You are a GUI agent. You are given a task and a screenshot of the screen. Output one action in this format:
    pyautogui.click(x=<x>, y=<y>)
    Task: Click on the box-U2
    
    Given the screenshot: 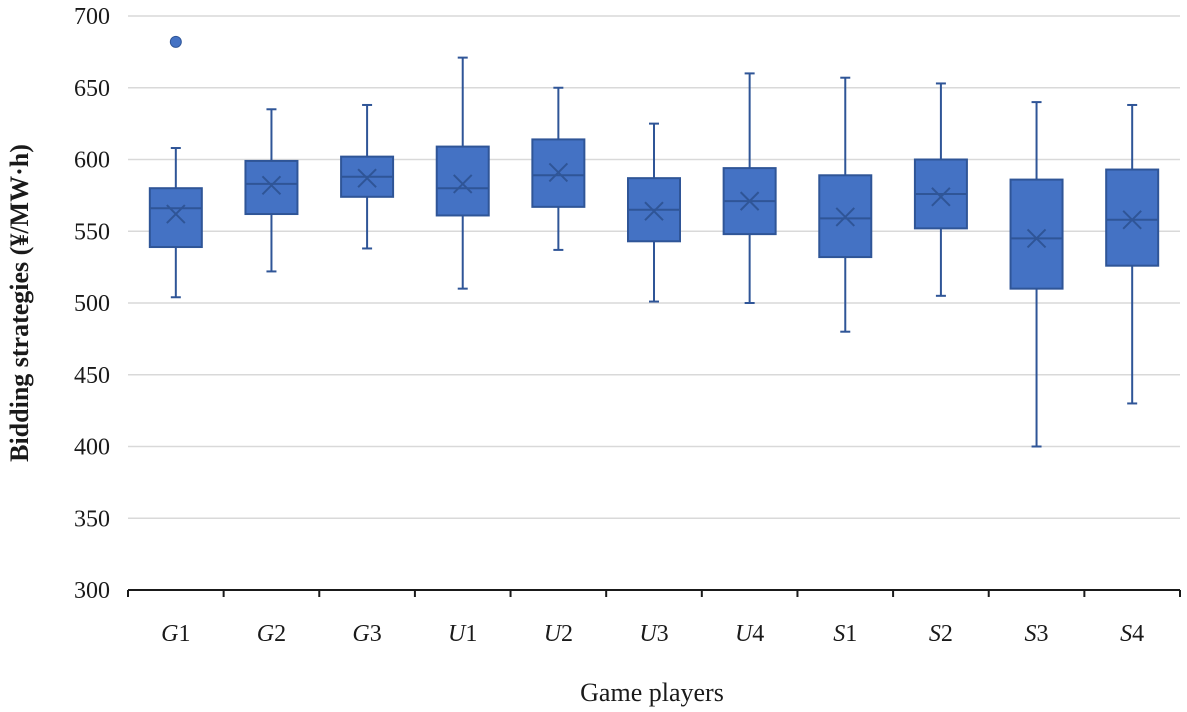 What is the action you would take?
    pyautogui.click(x=558, y=168)
    